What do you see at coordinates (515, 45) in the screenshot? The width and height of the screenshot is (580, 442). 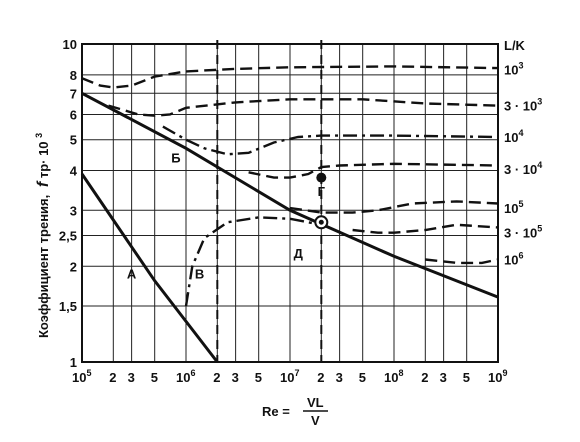 I see `right-axis-title: L/K` at bounding box center [515, 45].